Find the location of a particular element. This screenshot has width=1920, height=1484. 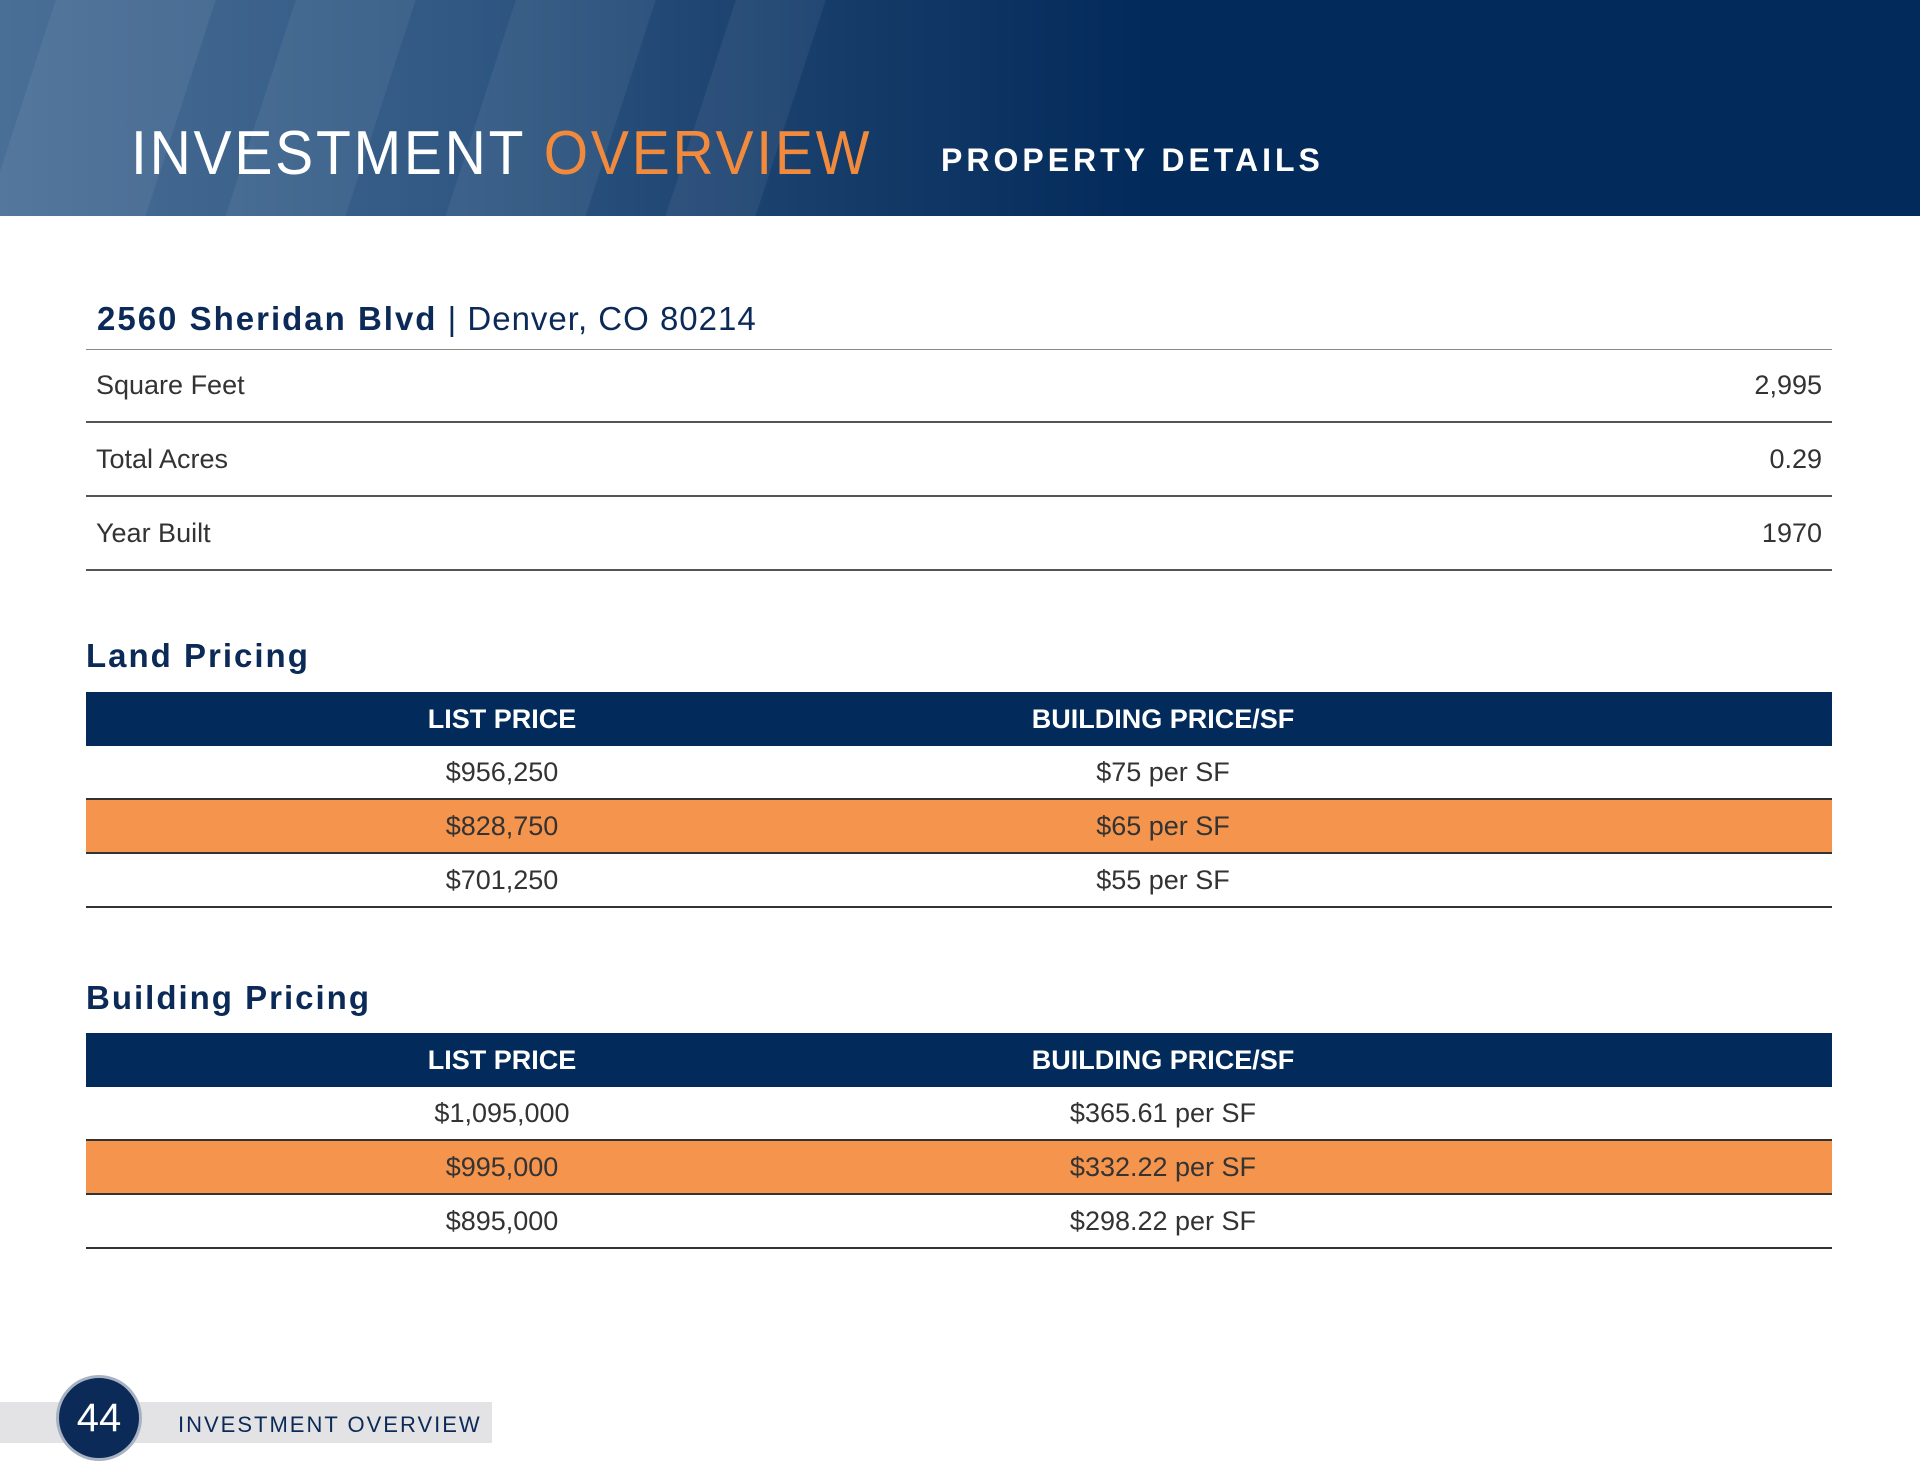

cell: $298.22 per SF is located at coordinates (1163, 1220).